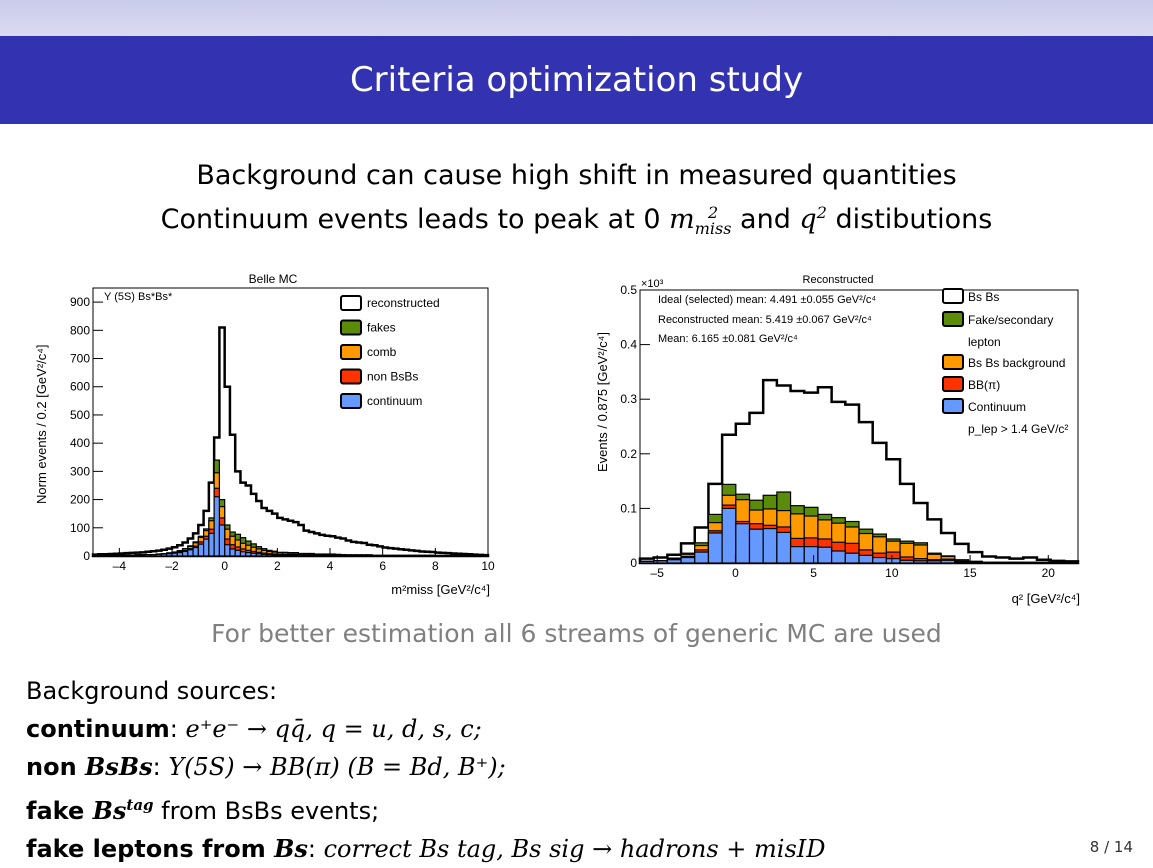 The image size is (1153, 868). I want to click on x-axis-label: q² [GeV²/c⁴], so click(1046, 598).